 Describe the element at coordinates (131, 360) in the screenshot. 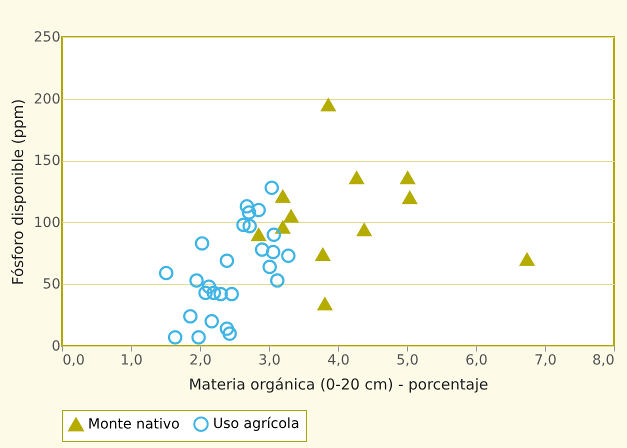

I see `x-tick-label: 1,0` at that location.